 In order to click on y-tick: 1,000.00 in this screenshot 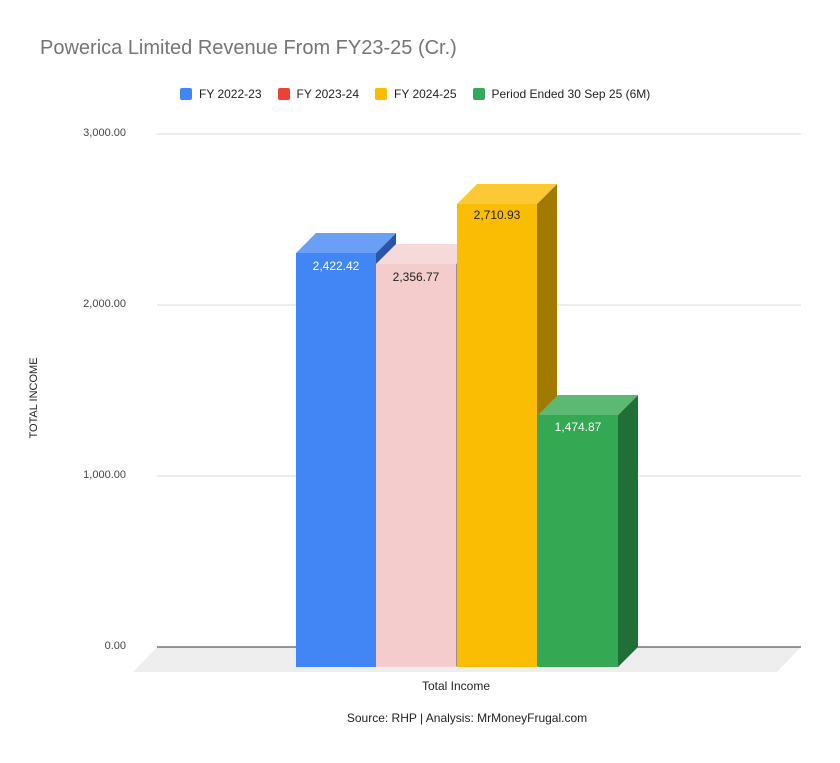, I will do `click(104, 475)`.